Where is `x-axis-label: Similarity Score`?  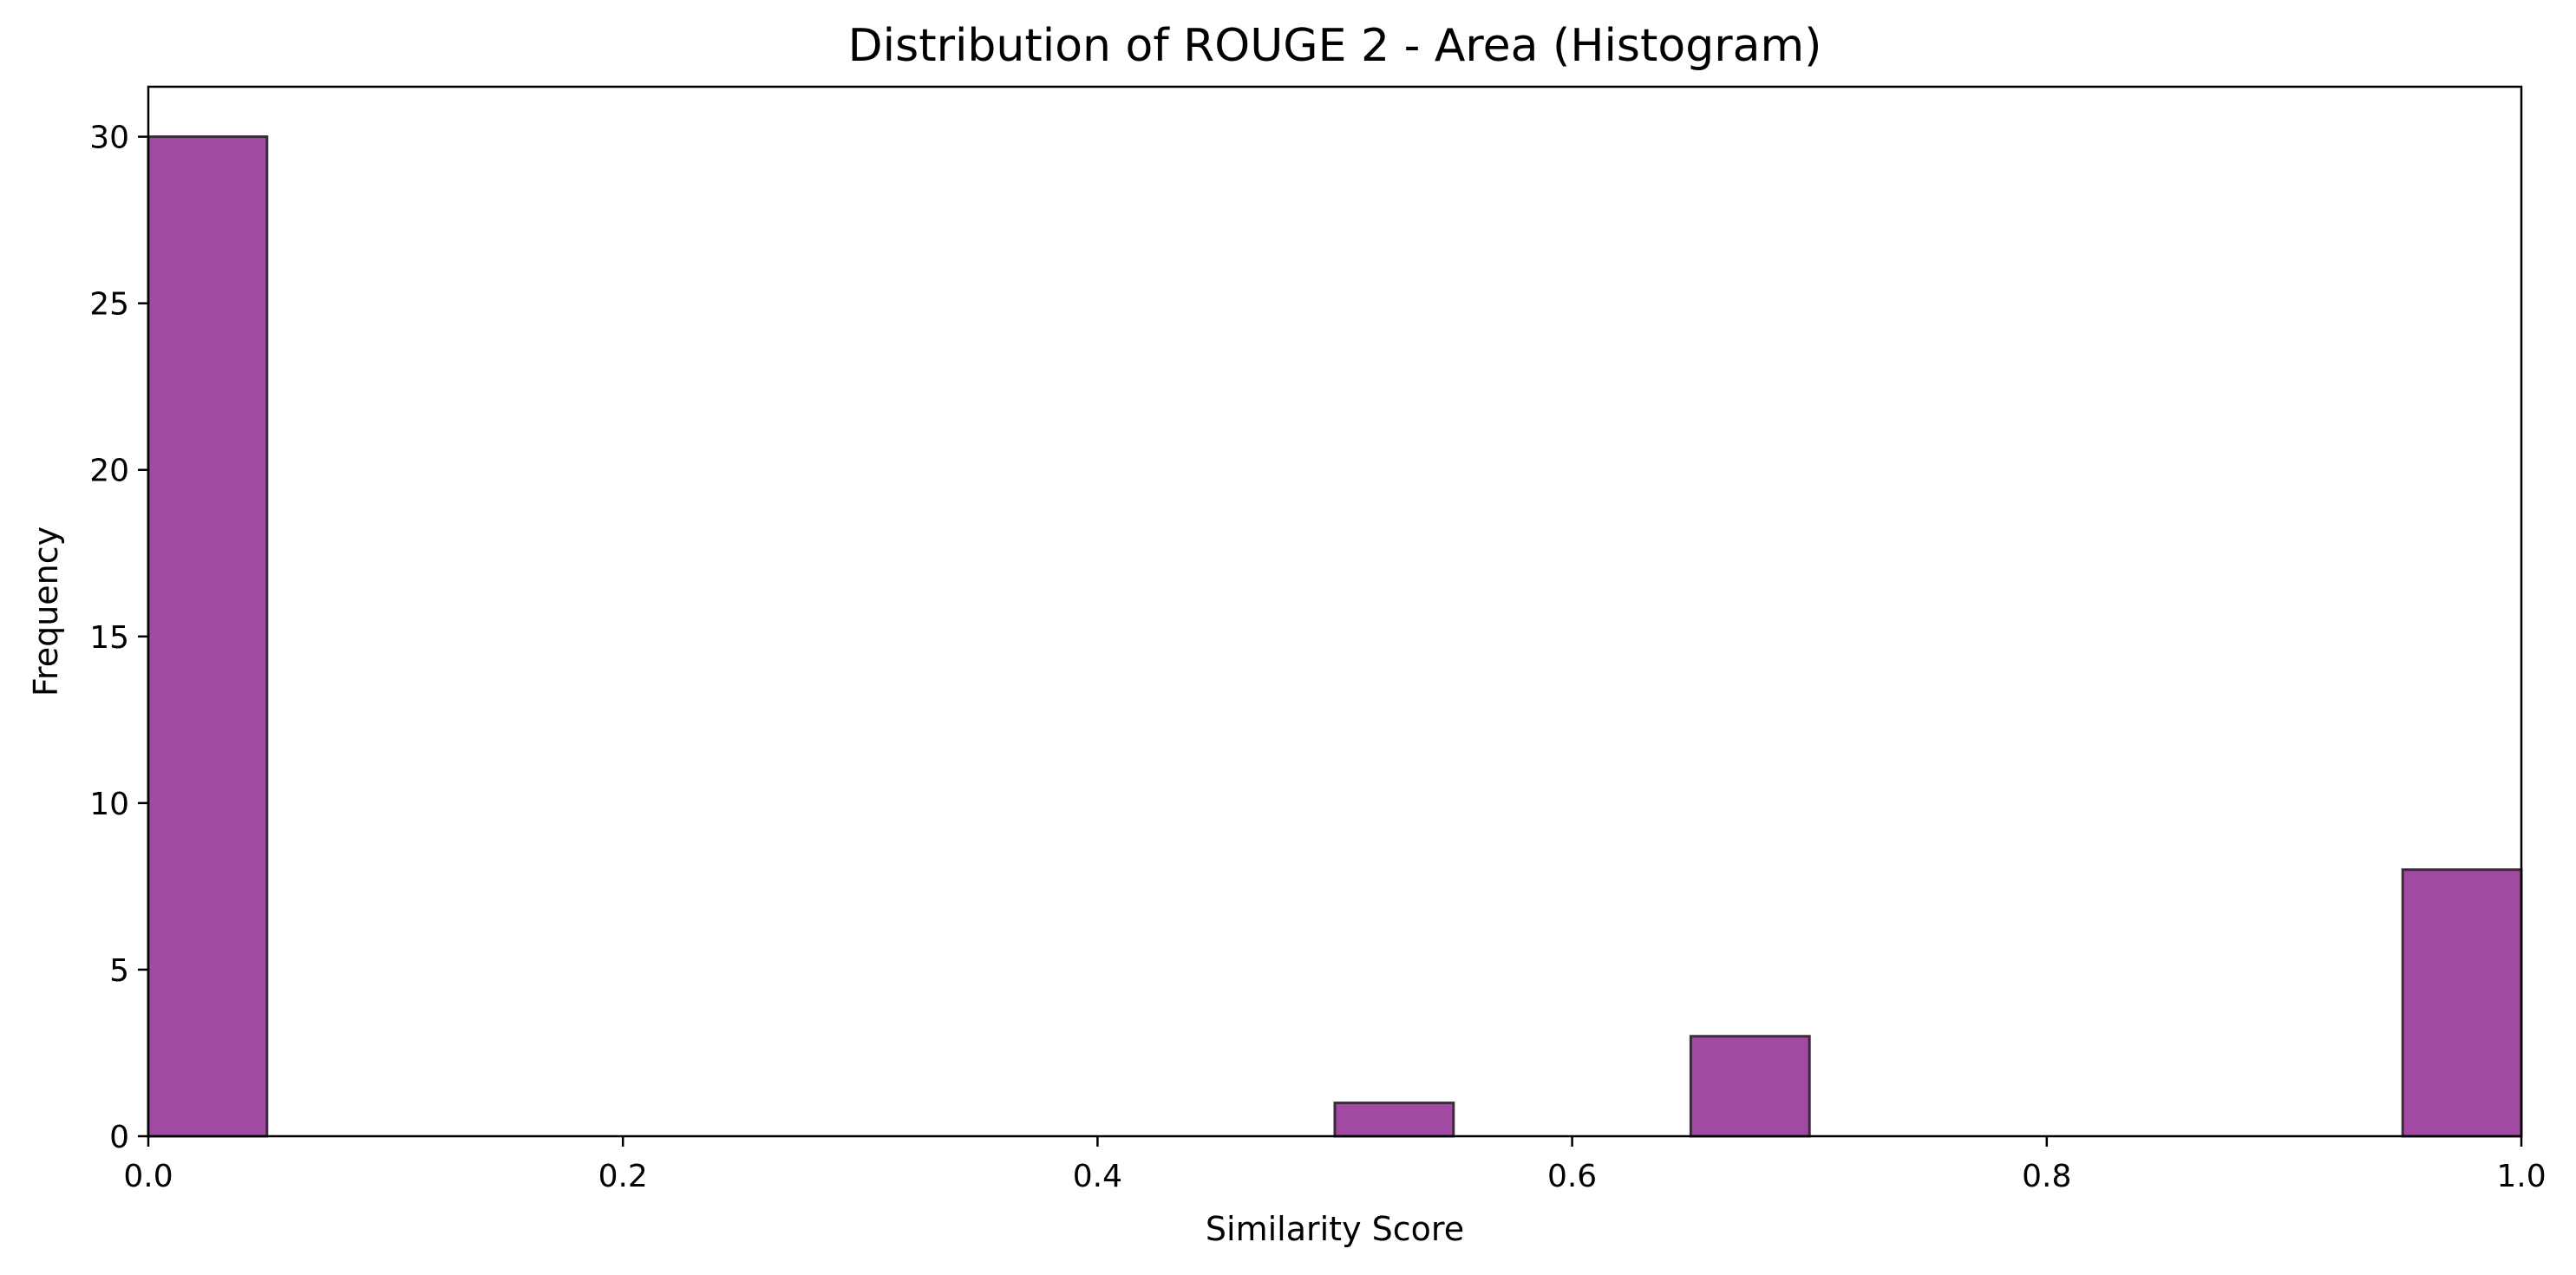 x-axis-label: Similarity Score is located at coordinates (1335, 1229).